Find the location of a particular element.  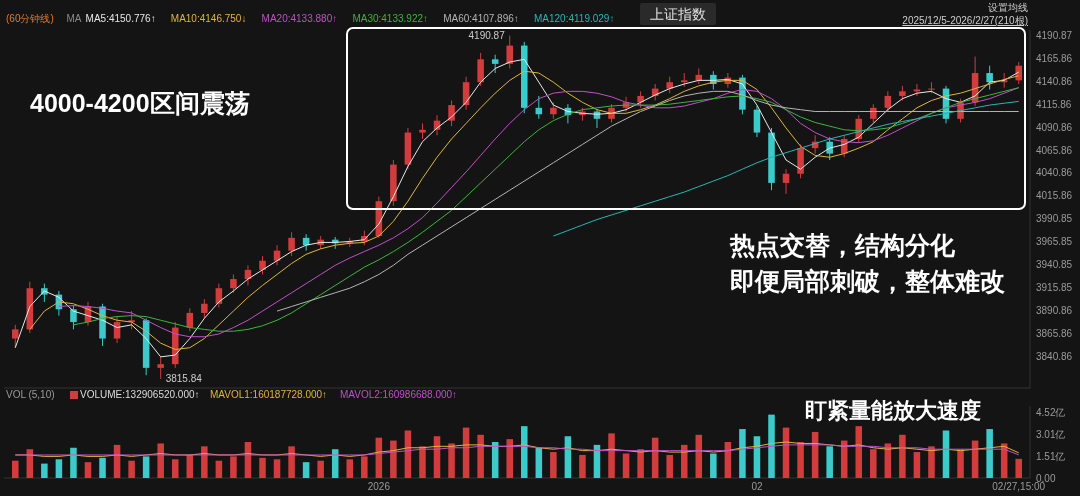

text: MA30:4133.922↑ is located at coordinates (390, 18).